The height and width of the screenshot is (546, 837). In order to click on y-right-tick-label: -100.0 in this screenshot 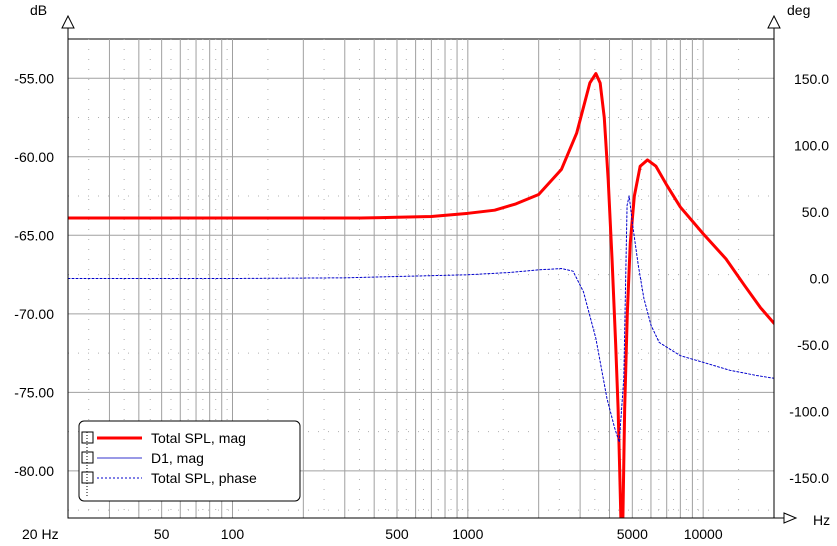, I will do `click(809, 412)`.